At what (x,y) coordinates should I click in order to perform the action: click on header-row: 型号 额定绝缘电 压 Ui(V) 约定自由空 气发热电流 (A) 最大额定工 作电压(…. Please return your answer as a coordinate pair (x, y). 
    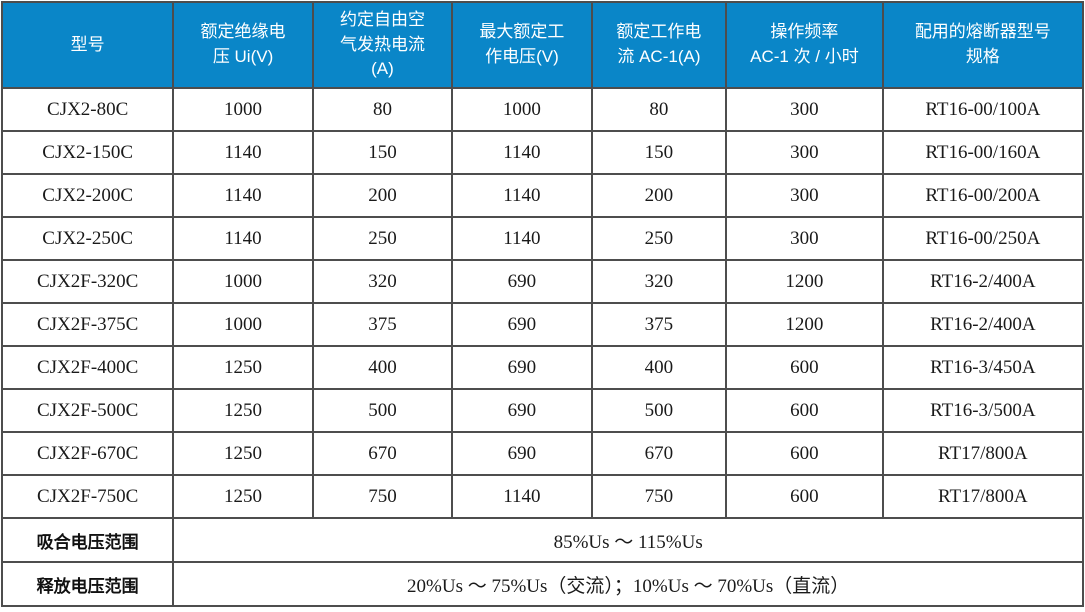
    Looking at the image, I should click on (542, 45).